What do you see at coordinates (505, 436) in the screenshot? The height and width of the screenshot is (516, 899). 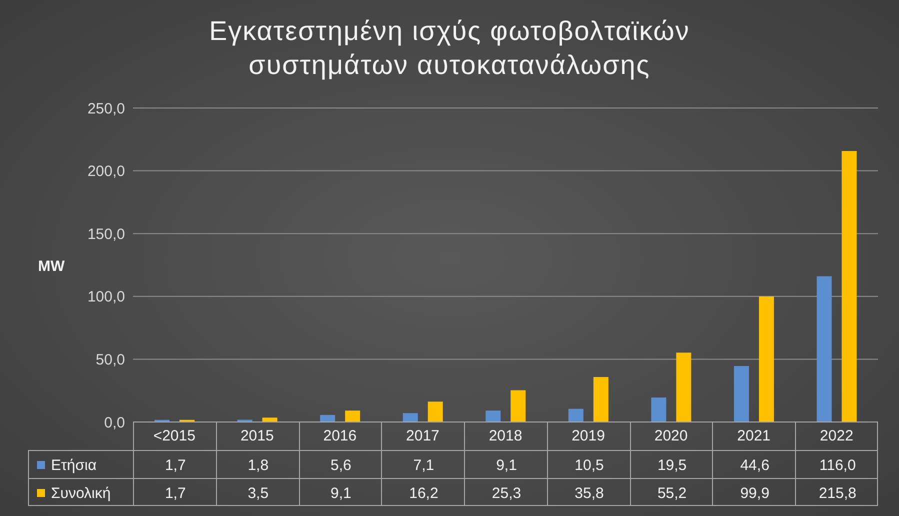 I see `x-tick-label: 2018` at bounding box center [505, 436].